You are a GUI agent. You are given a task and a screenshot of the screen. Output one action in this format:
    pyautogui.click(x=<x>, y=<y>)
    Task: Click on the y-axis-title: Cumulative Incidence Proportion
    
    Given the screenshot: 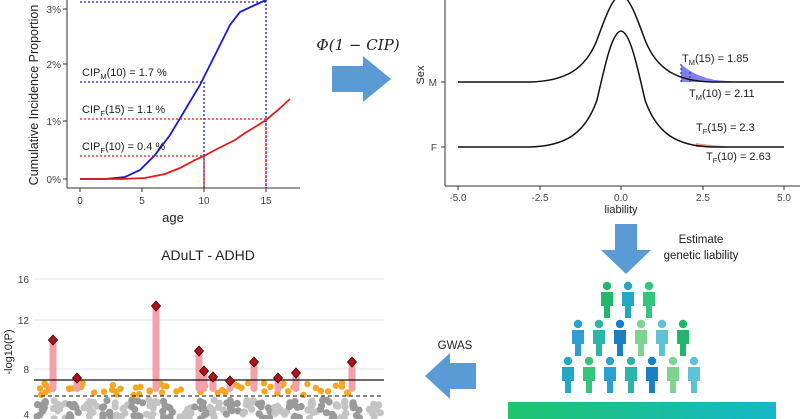 What is the action you would take?
    pyautogui.click(x=34, y=95)
    